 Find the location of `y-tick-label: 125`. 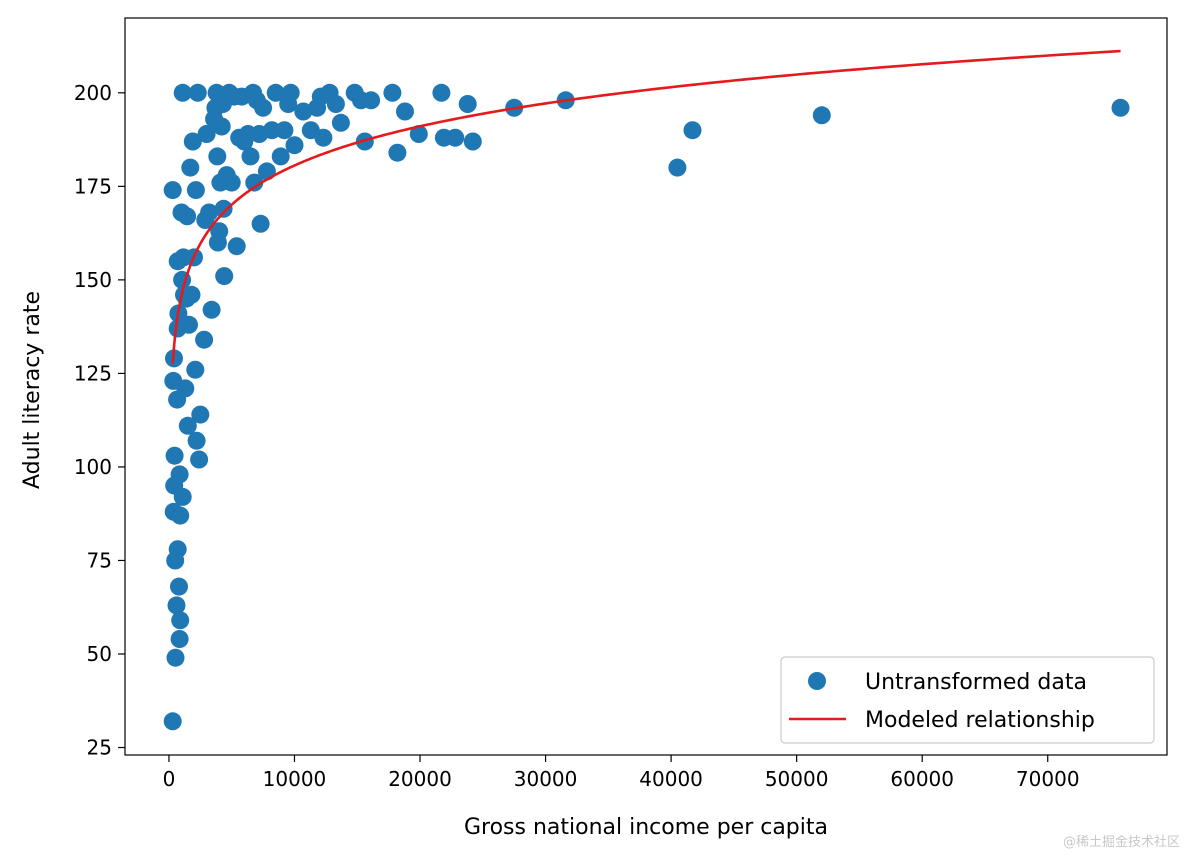

y-tick-label: 125 is located at coordinates (93, 373).